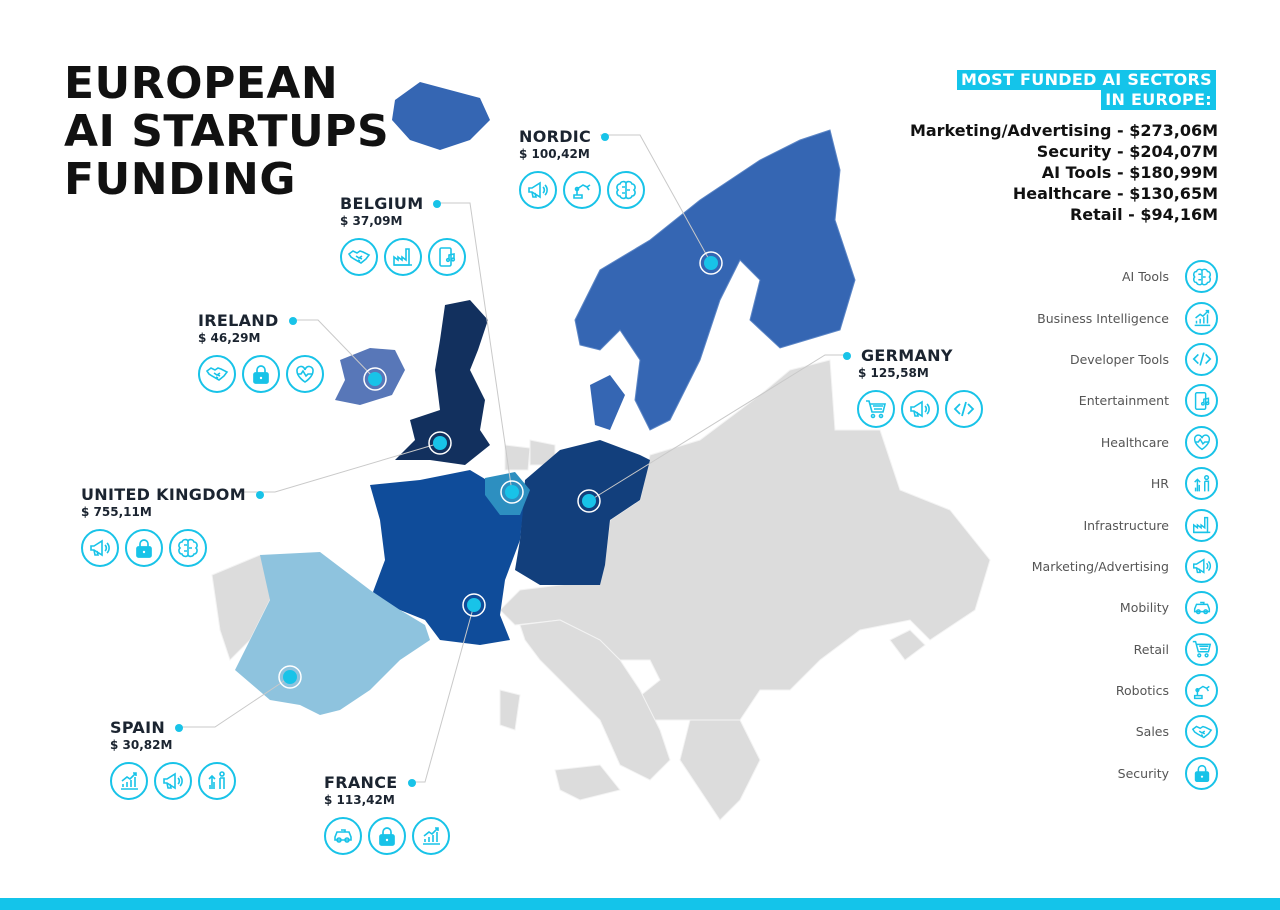 Image resolution: width=1280 pixels, height=910 pixels. Describe the element at coordinates (715, 280) in the screenshot. I see `nordic-shape` at that location.